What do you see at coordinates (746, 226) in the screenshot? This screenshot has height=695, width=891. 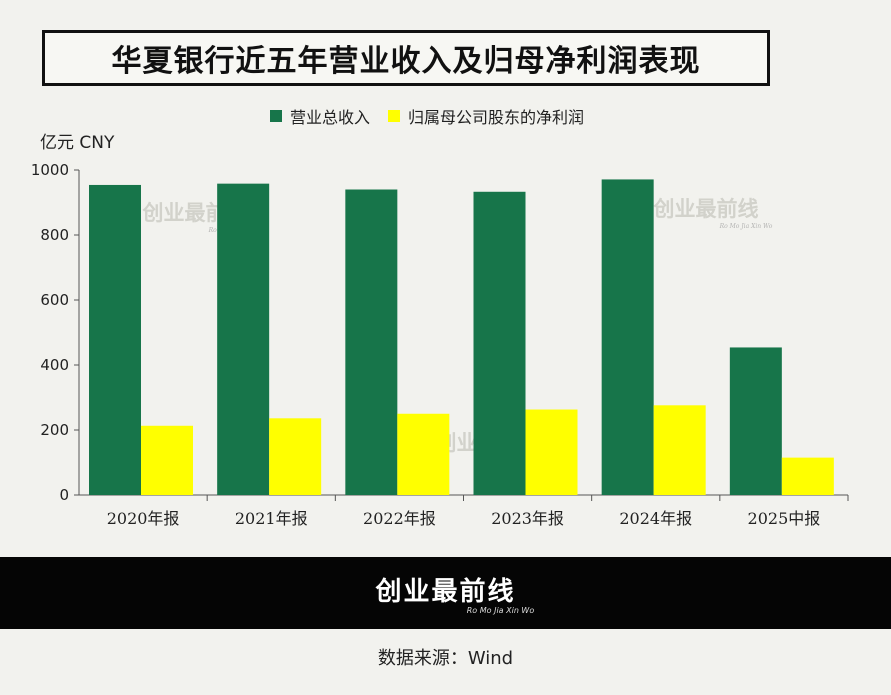 I see `watermark-sub-2: Ro Mo Jia Xin Wo` at bounding box center [746, 226].